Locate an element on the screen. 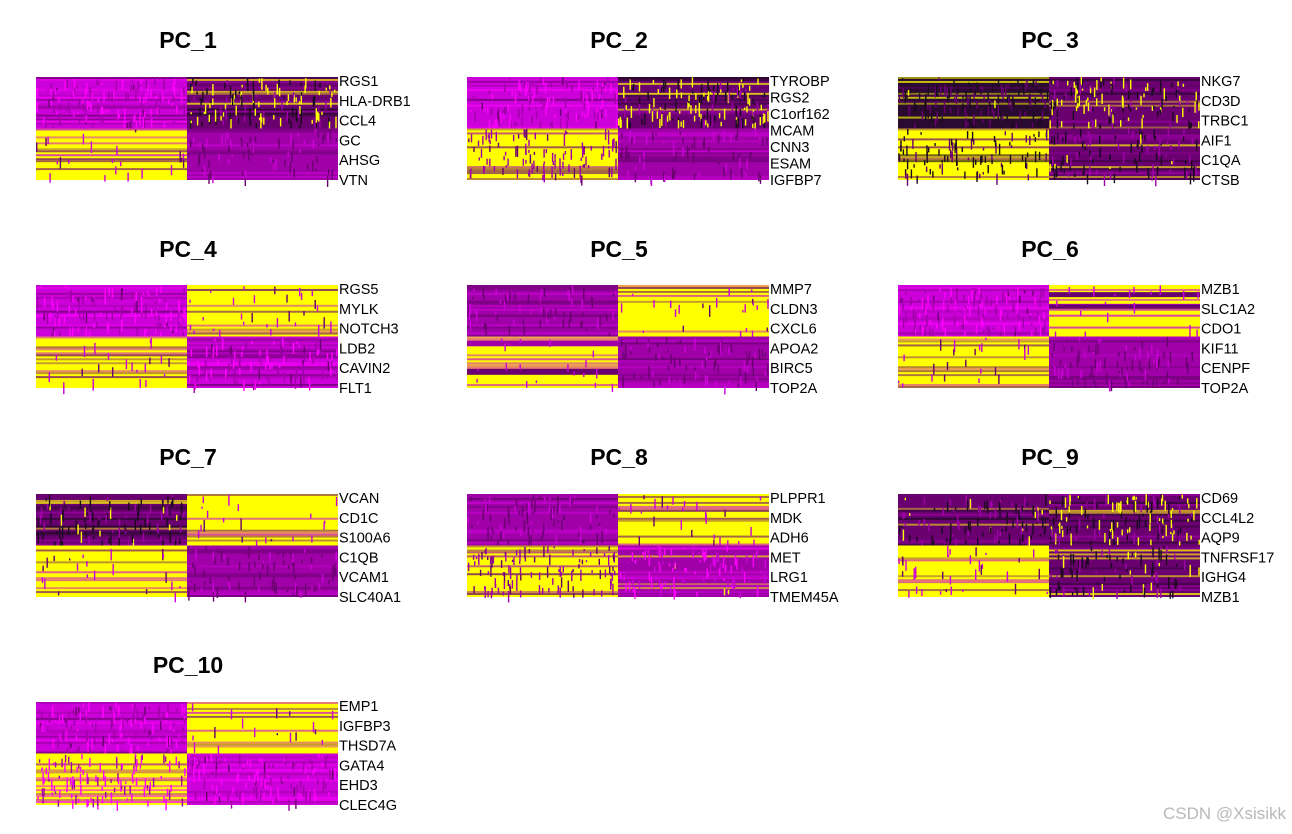  gene-label: MCAM is located at coordinates (792, 132).